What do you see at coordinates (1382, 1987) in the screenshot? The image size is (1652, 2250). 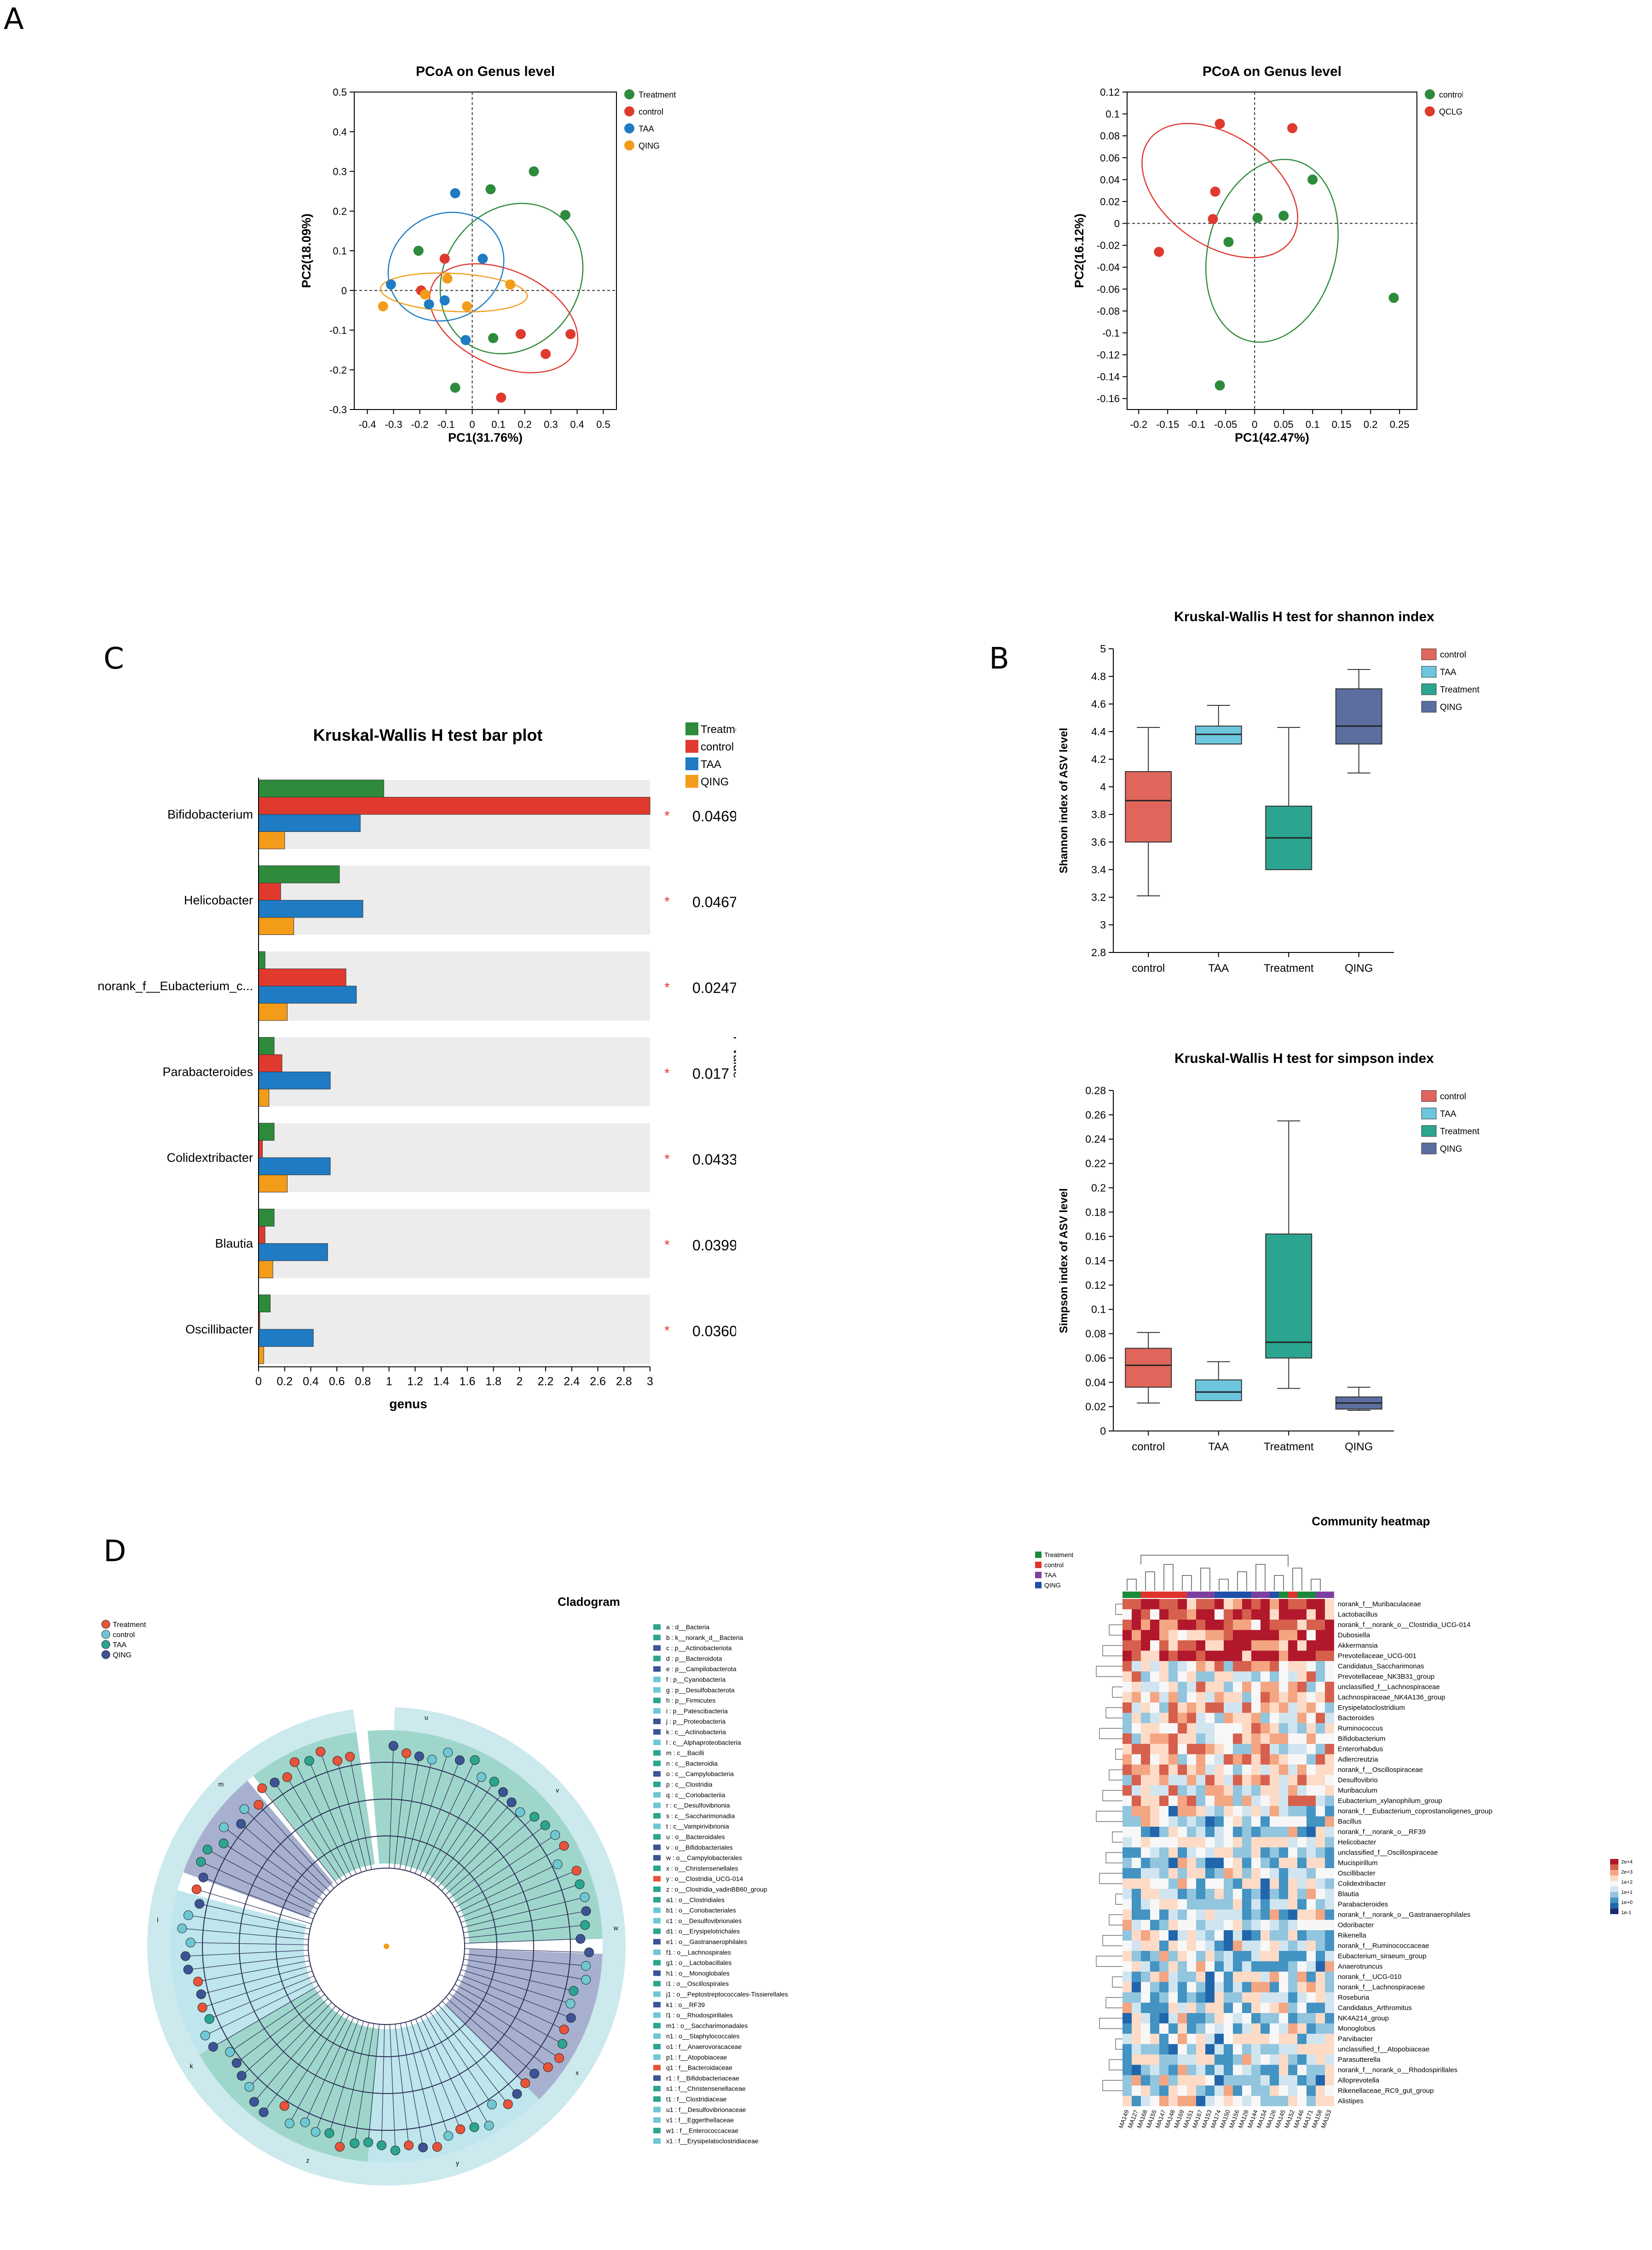 I see `row-label: norank_f__Lachnospiraceae` at bounding box center [1382, 1987].